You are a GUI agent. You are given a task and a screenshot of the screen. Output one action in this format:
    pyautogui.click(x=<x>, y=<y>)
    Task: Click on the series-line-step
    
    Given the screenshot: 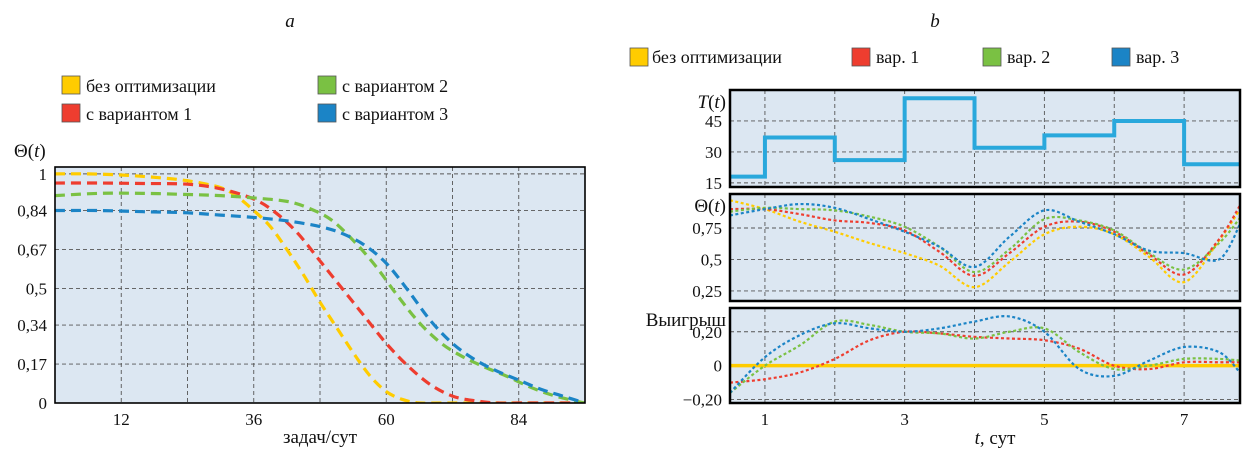 What is the action you would take?
    pyautogui.click(x=985, y=137)
    